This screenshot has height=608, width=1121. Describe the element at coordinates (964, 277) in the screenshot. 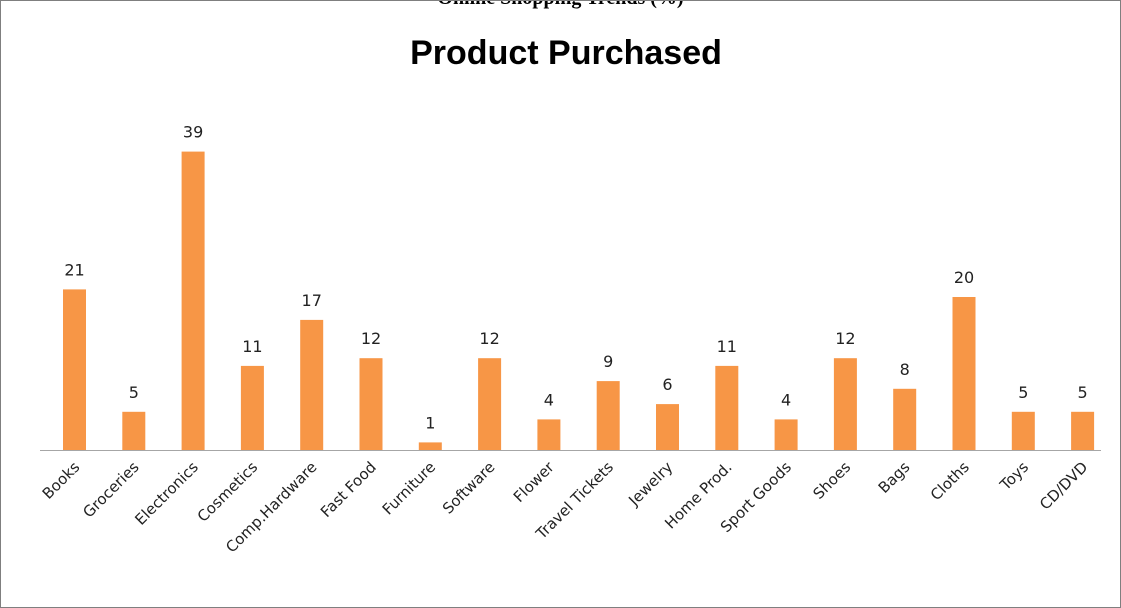

I see `data-label: 20` at that location.